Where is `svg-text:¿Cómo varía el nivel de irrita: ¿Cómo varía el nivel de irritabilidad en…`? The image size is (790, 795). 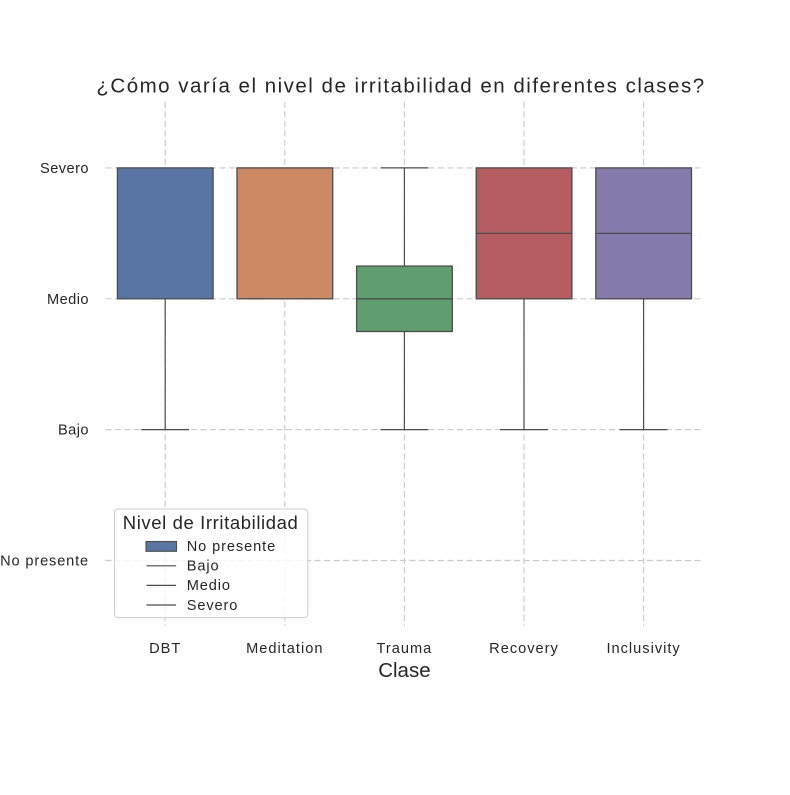 svg-text:¿Cómo varía el nivel de irrita: ¿Cómo varía el nivel de irritabilidad en… is located at coordinates (400, 86).